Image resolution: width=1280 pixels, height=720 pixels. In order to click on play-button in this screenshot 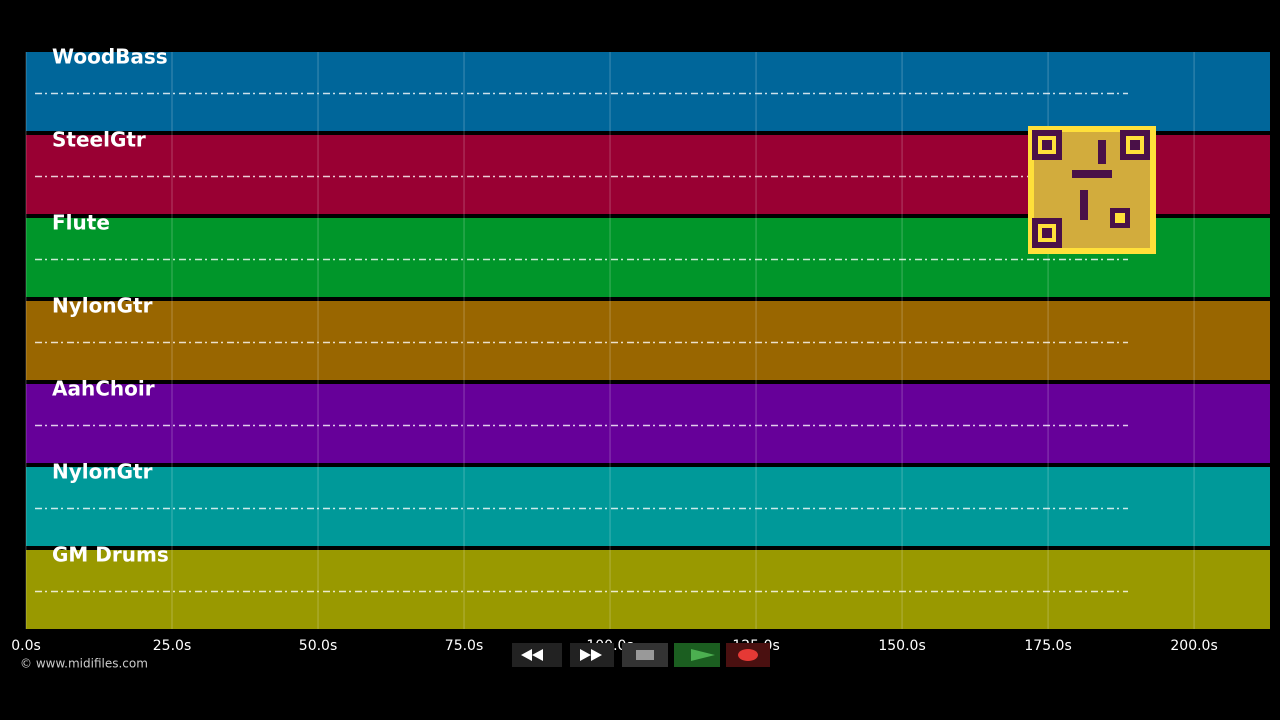, I will do `click(697, 655)`.